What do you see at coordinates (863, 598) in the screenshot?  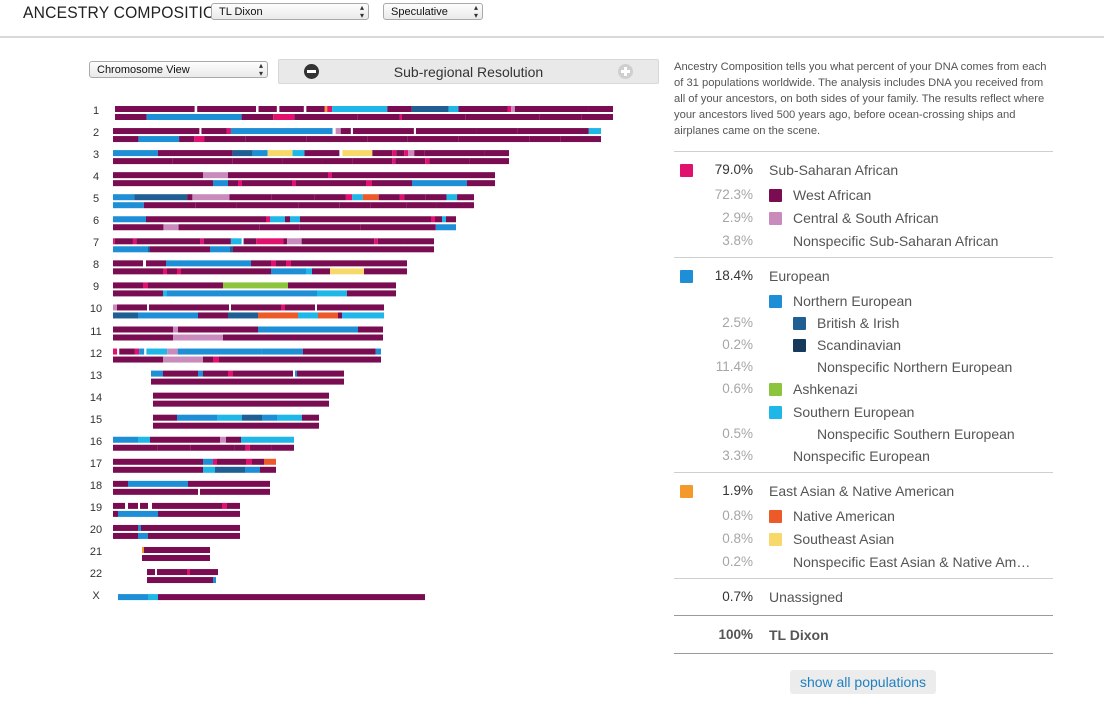 I see `legend-row: 0.7% Unassigned` at bounding box center [863, 598].